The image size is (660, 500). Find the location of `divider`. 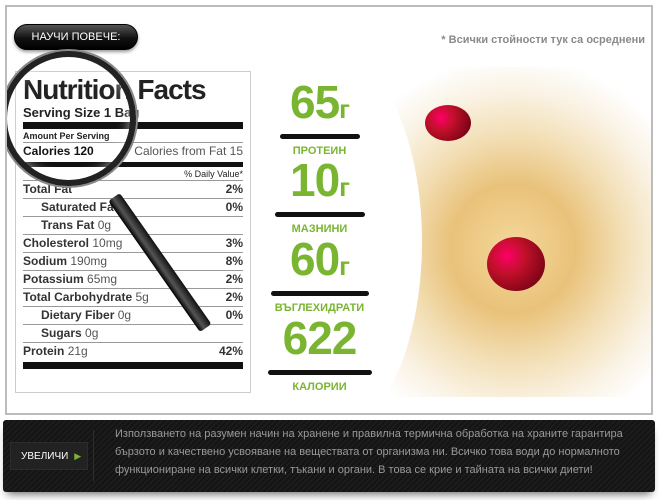

divider is located at coordinates (93, 456).